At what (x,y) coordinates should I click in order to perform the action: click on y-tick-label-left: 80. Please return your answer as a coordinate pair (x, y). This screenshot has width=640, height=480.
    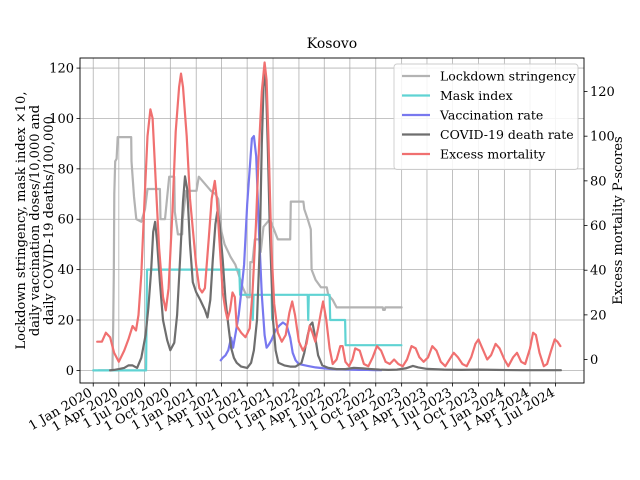
    Looking at the image, I should click on (65, 169).